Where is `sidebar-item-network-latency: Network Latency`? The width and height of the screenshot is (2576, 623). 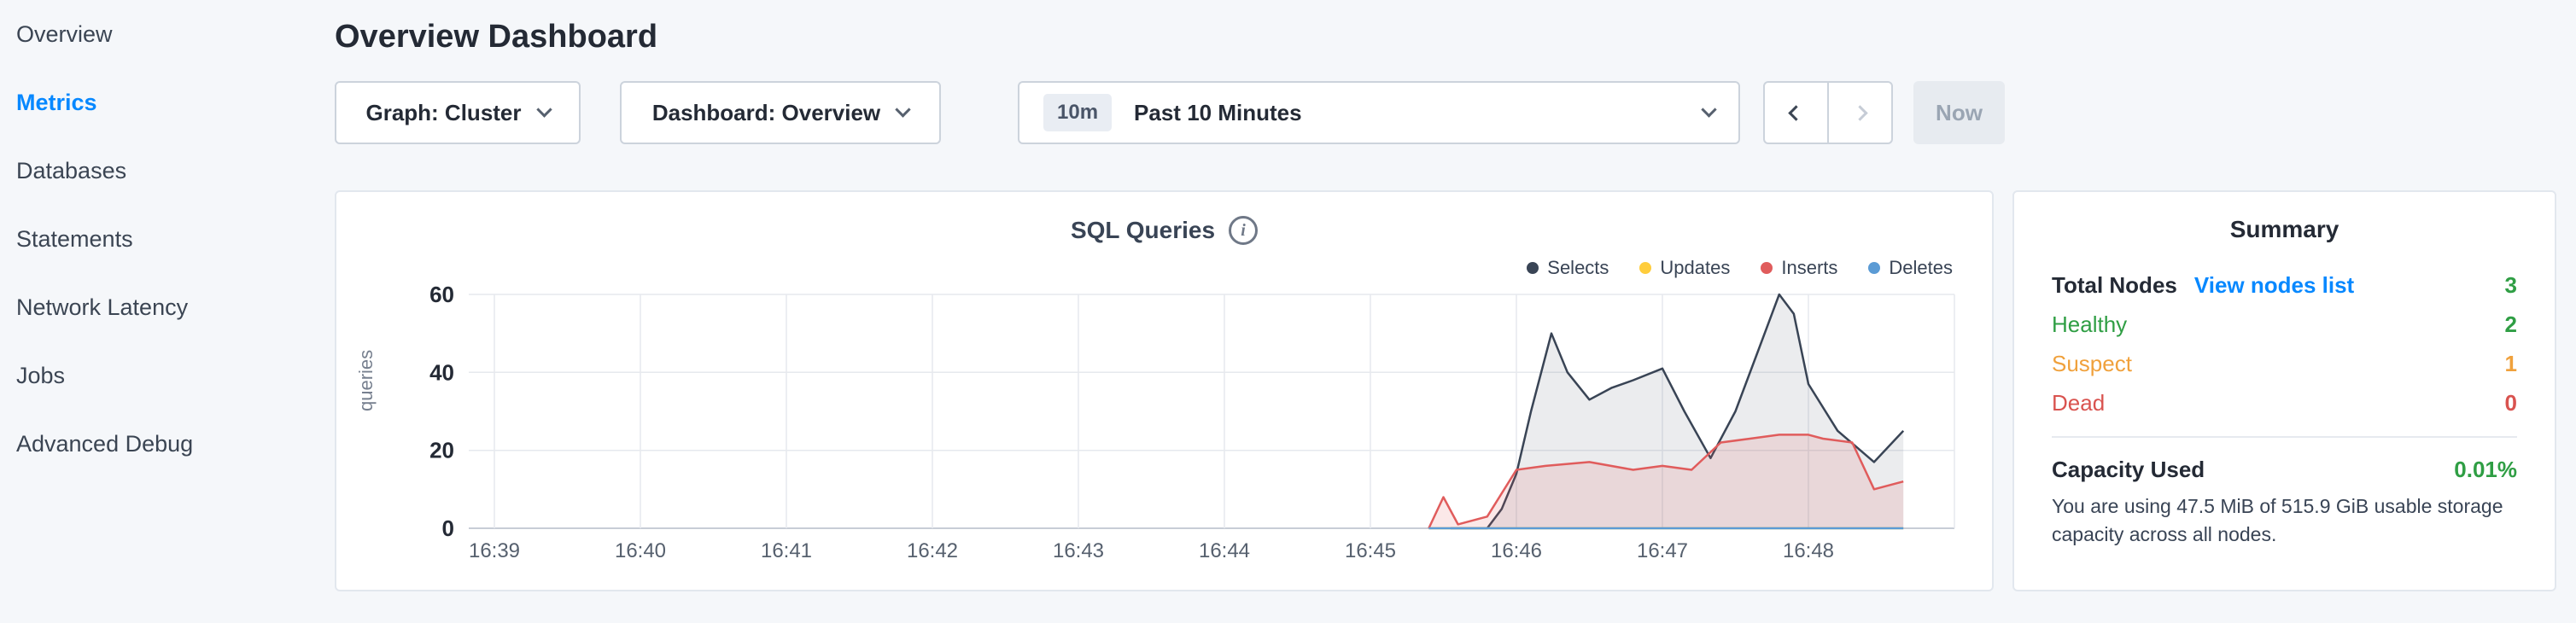
sidebar-item-network-latency: Network Latency is located at coordinates (102, 307).